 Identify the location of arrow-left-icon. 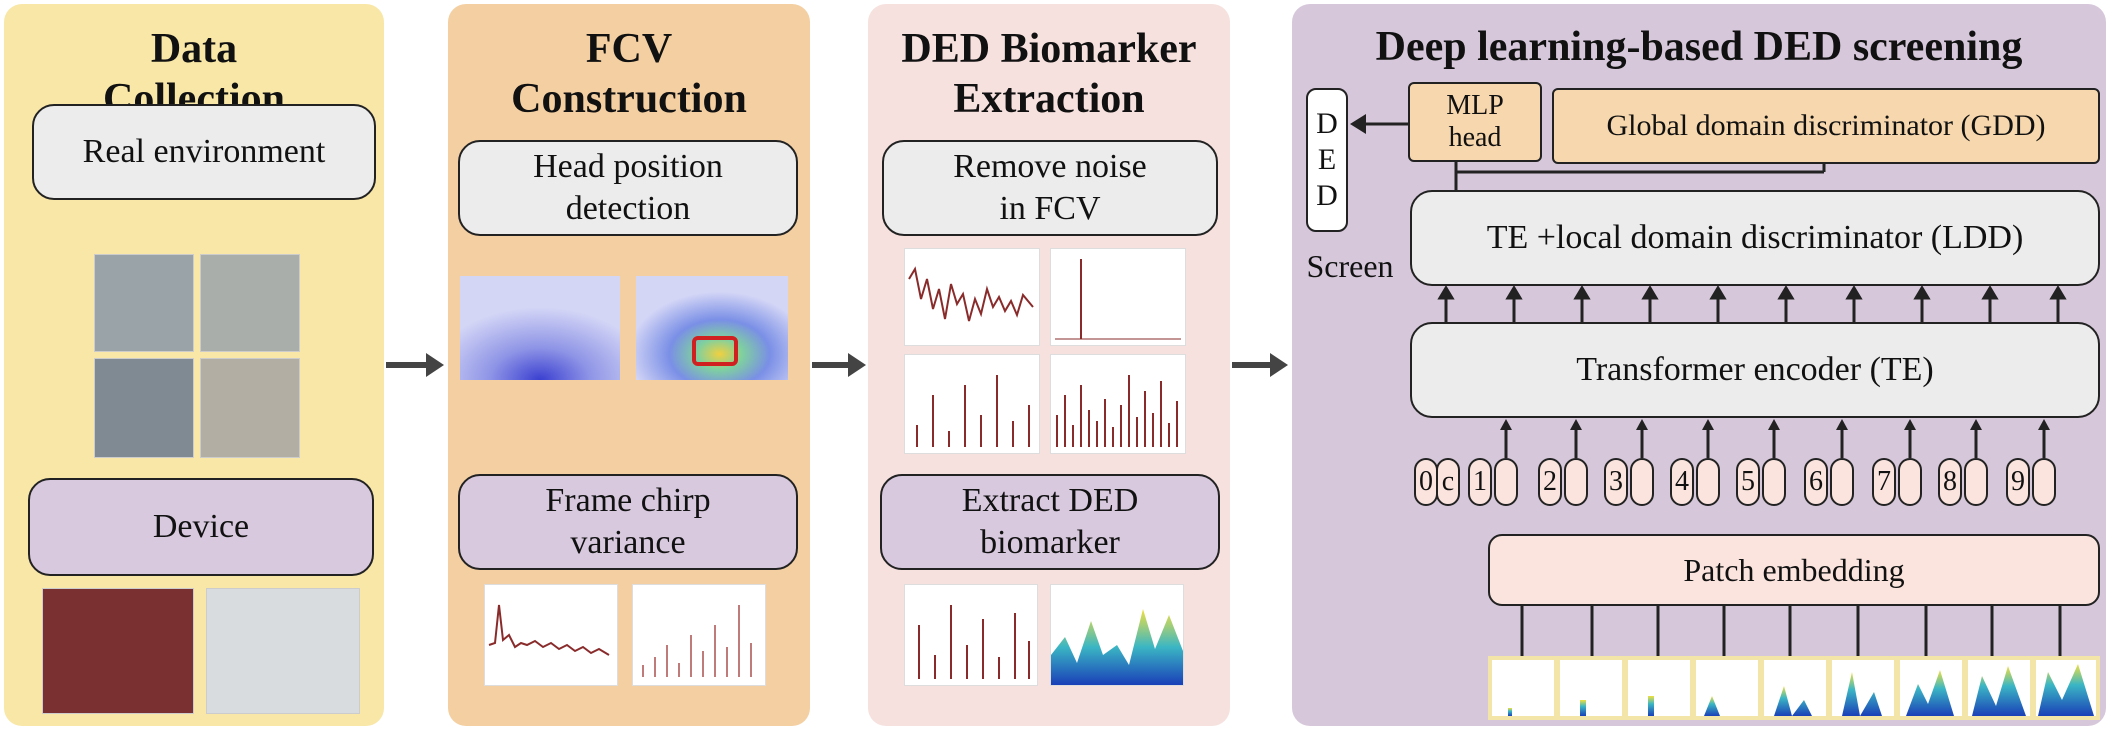
(1379, 124).